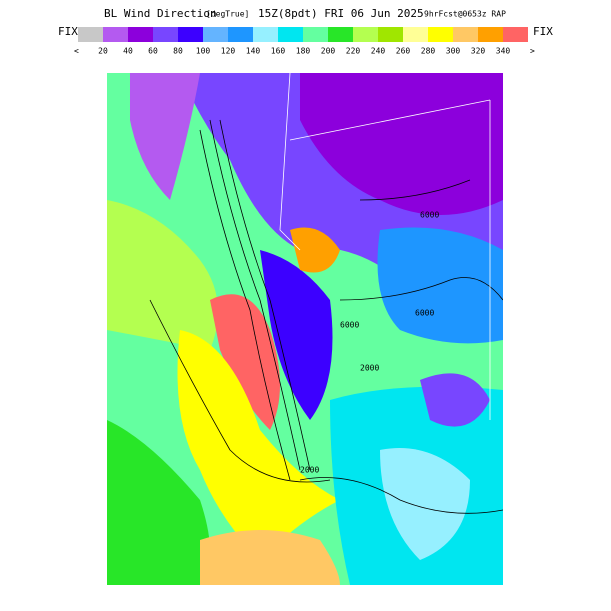 The image size is (611, 611). Describe the element at coordinates (128, 51) in the screenshot. I see `colorbar-label: 40` at that location.